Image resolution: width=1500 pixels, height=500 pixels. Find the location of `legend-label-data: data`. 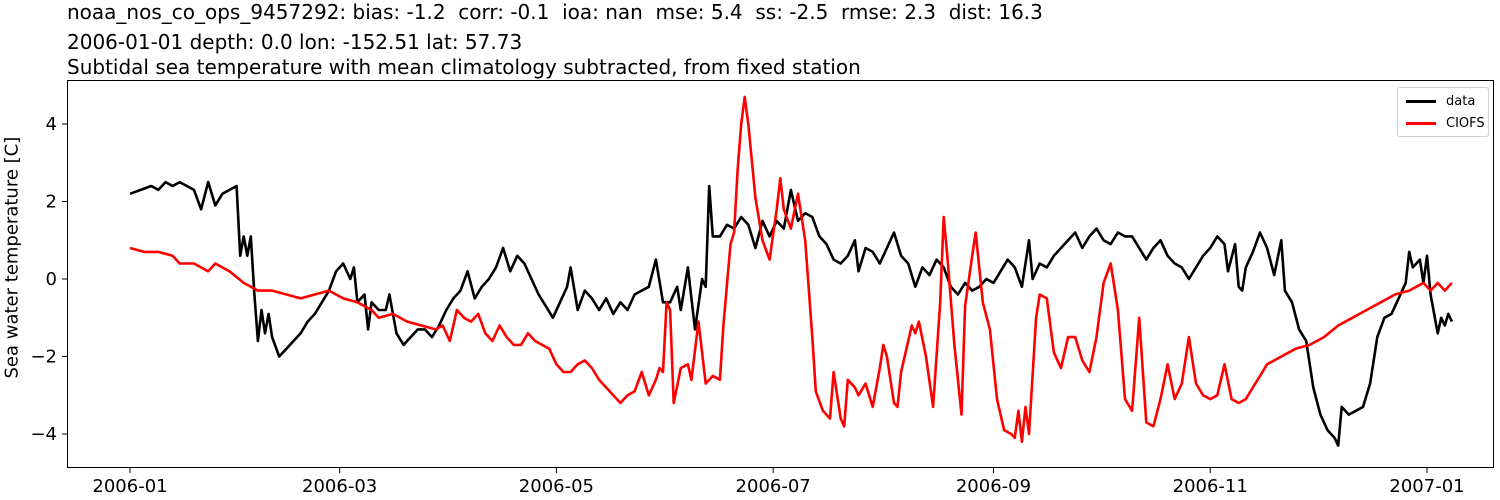

legend-label-data: data is located at coordinates (1461, 101).